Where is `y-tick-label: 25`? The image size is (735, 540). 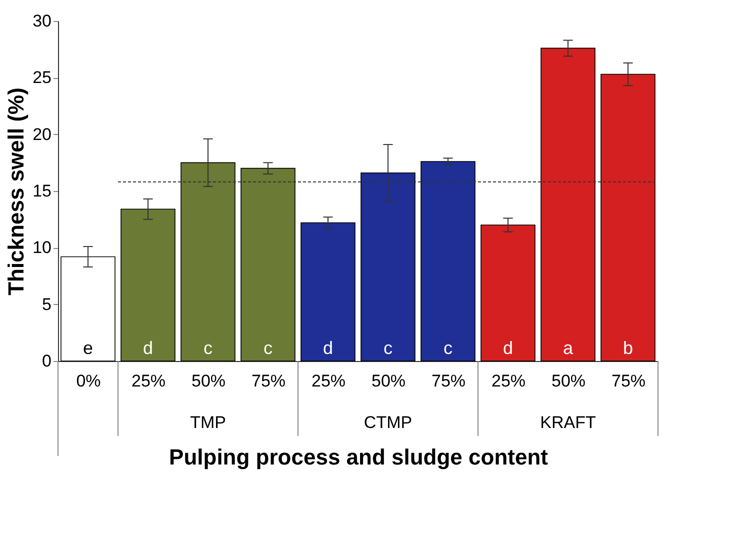
y-tick-label: 25 is located at coordinates (42, 78).